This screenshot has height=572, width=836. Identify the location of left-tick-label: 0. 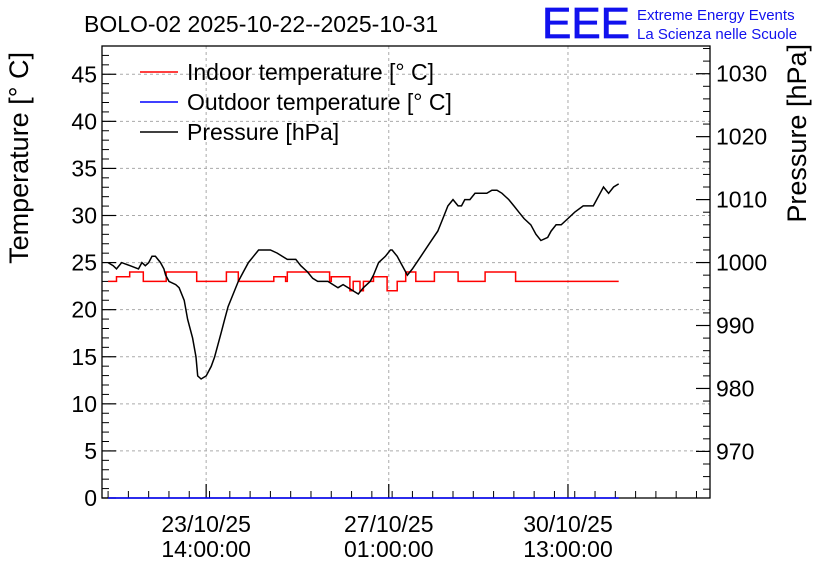
(90, 498).